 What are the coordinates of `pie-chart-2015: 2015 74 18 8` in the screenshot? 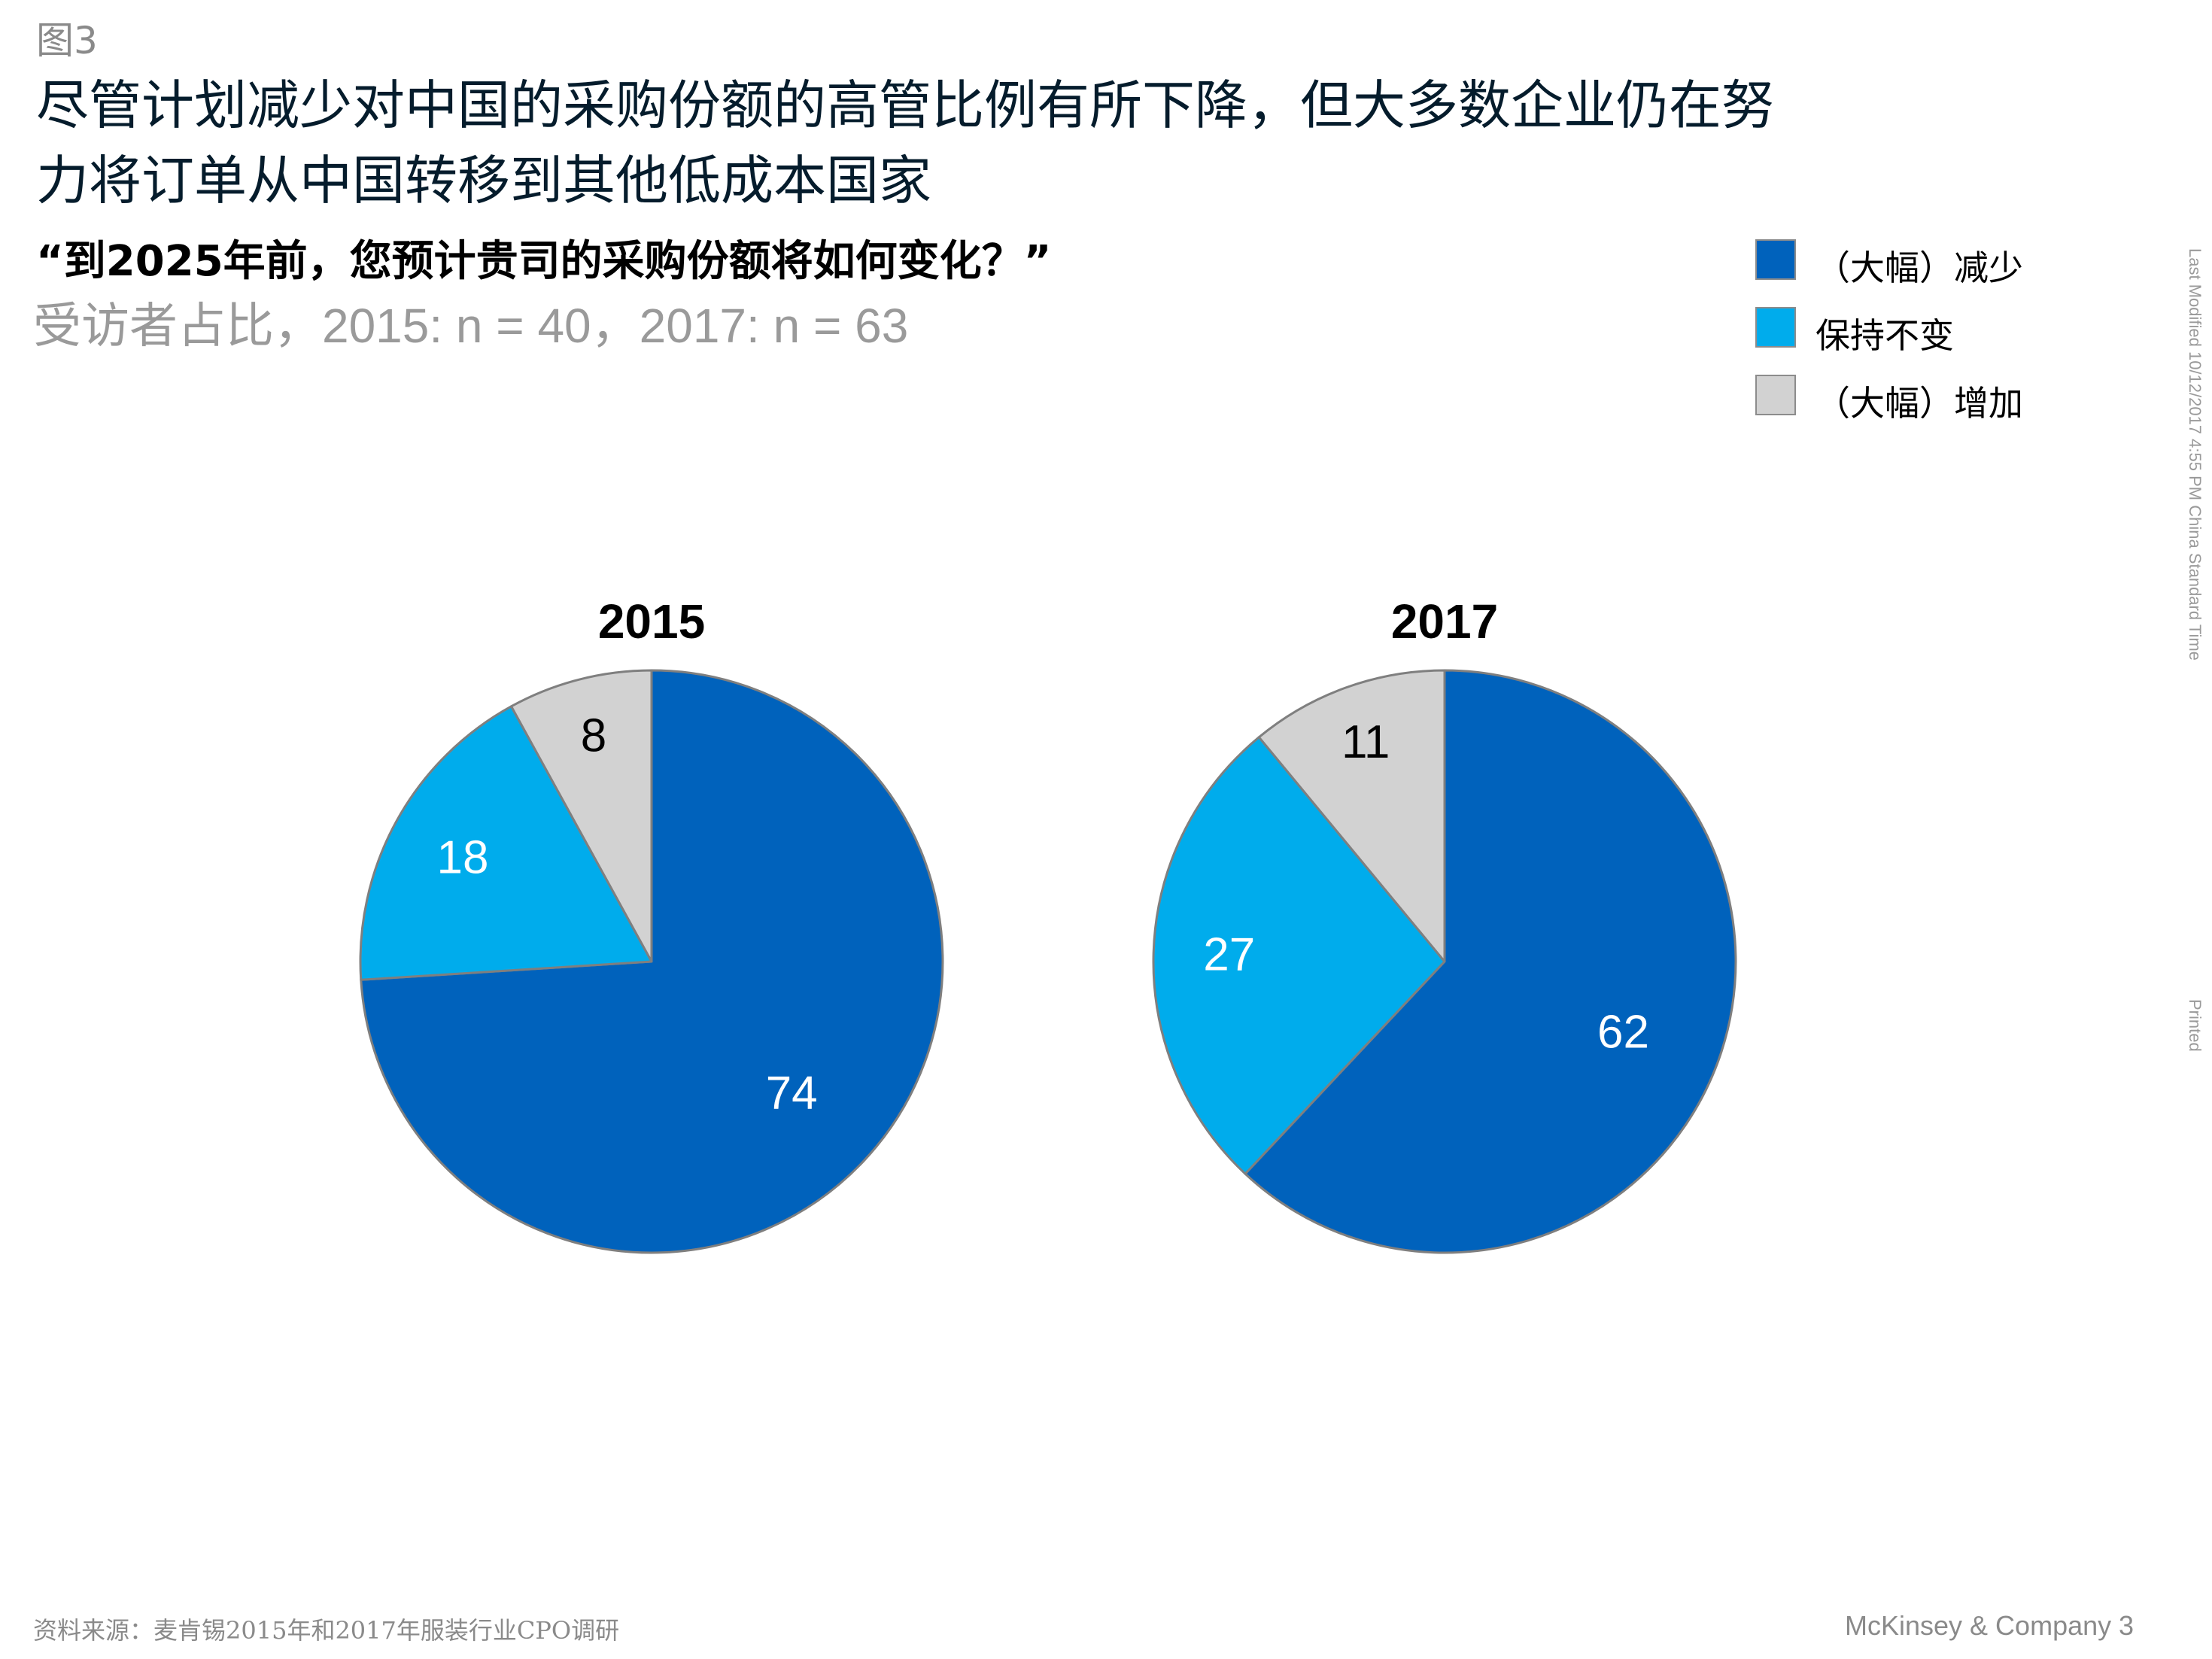 It's located at (651, 924).